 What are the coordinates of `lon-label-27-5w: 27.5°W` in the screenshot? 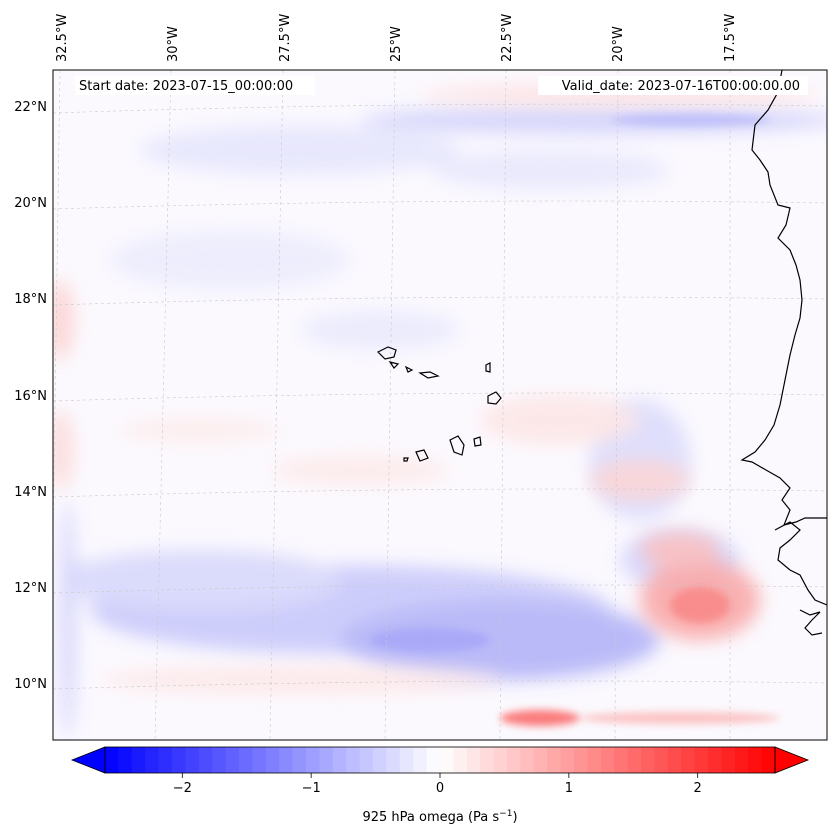 It's located at (285, 38).